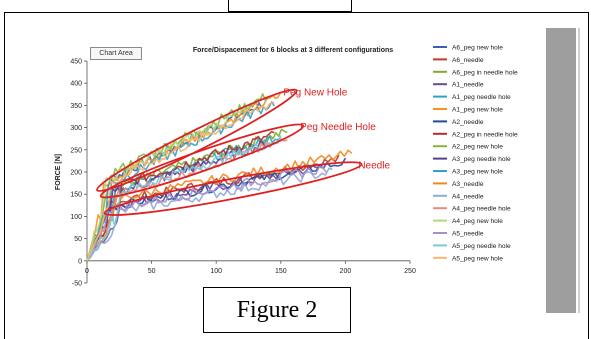 This screenshot has height=339, width=591. What do you see at coordinates (477, 147) in the screenshot?
I see `legend-label: A2_peg new hole` at bounding box center [477, 147].